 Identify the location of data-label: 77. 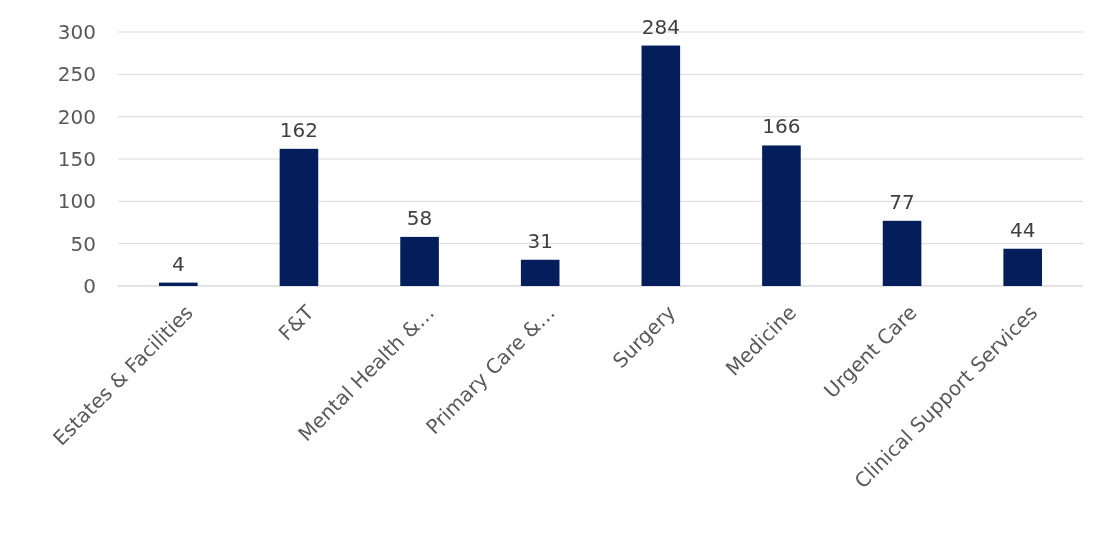
(902, 201).